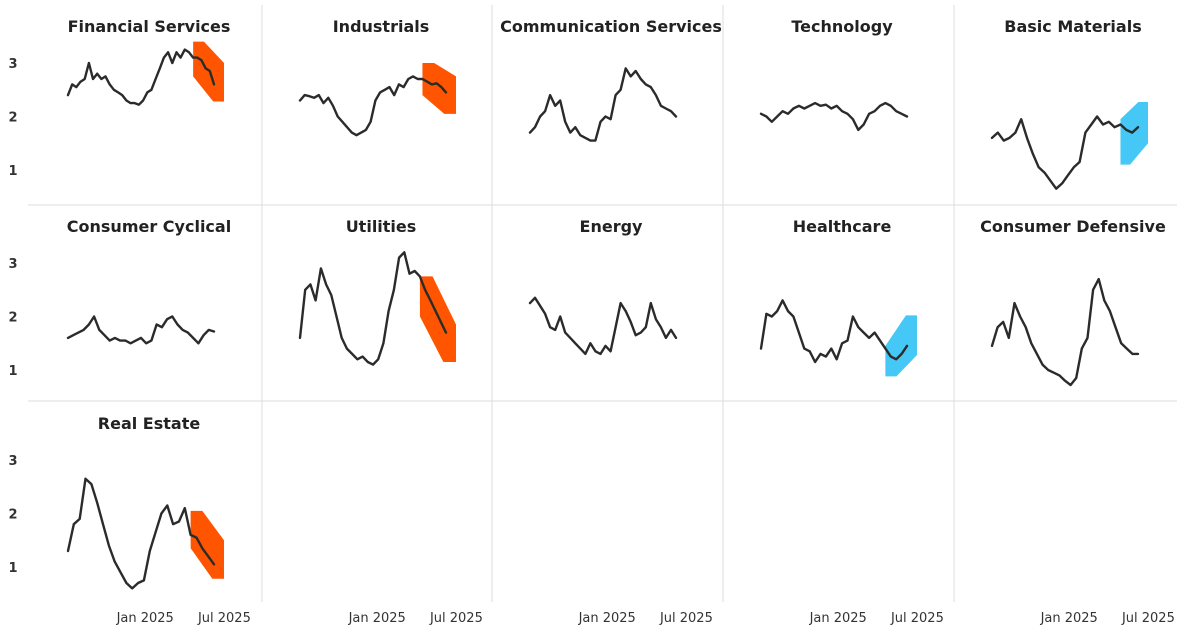 The height and width of the screenshot is (638, 1177). I want to click on panel-title: Industrials, so click(381, 26).